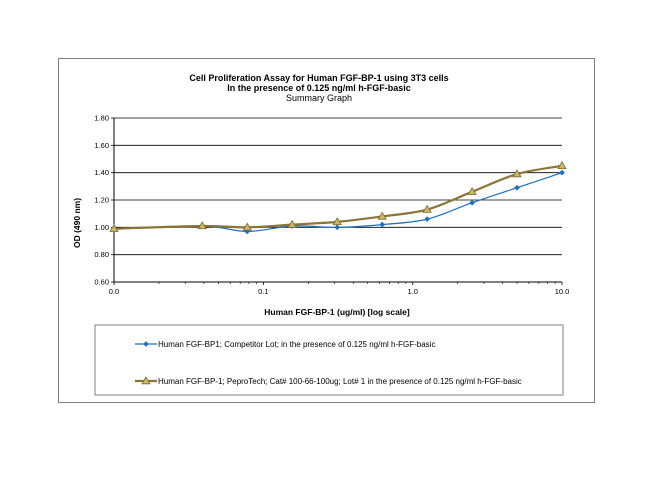  What do you see at coordinates (412, 291) in the screenshot?
I see `x-tick-label: 1.0` at bounding box center [412, 291].